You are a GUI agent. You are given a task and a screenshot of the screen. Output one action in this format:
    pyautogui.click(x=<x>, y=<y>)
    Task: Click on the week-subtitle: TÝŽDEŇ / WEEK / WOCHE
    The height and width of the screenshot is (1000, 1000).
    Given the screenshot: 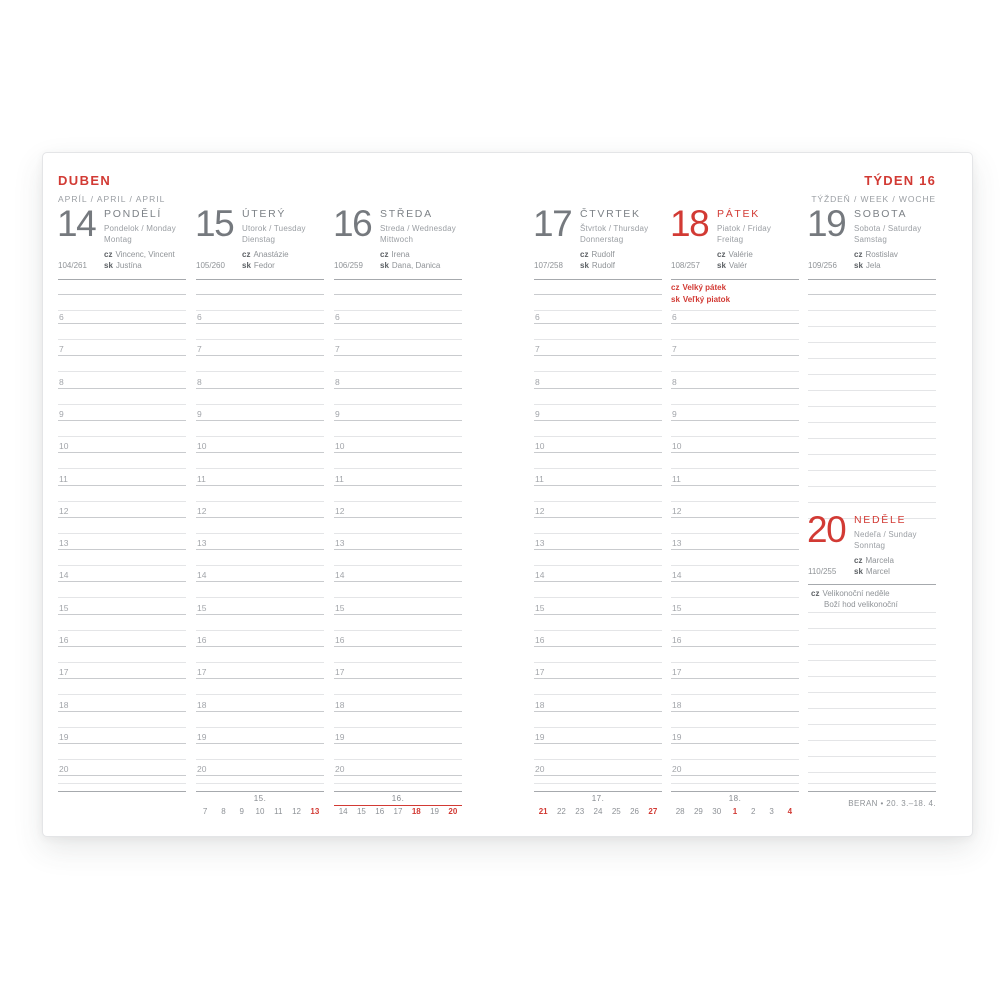 What is the action you would take?
    pyautogui.click(x=873, y=199)
    